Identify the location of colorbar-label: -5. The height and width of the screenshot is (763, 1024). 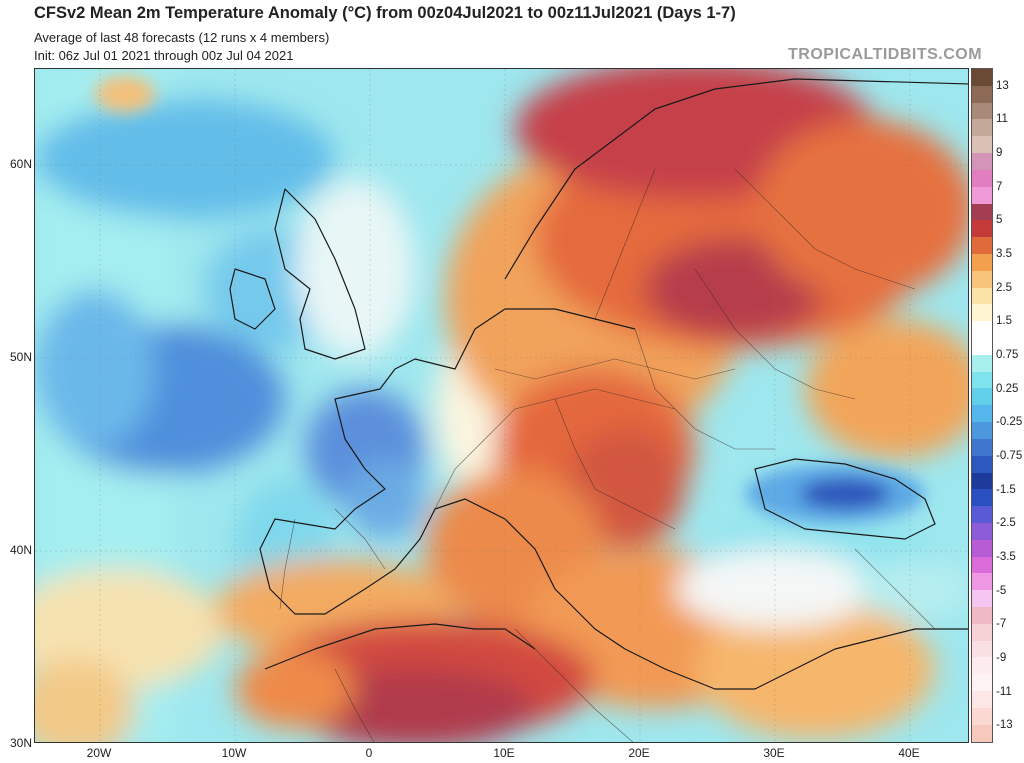
(1001, 590).